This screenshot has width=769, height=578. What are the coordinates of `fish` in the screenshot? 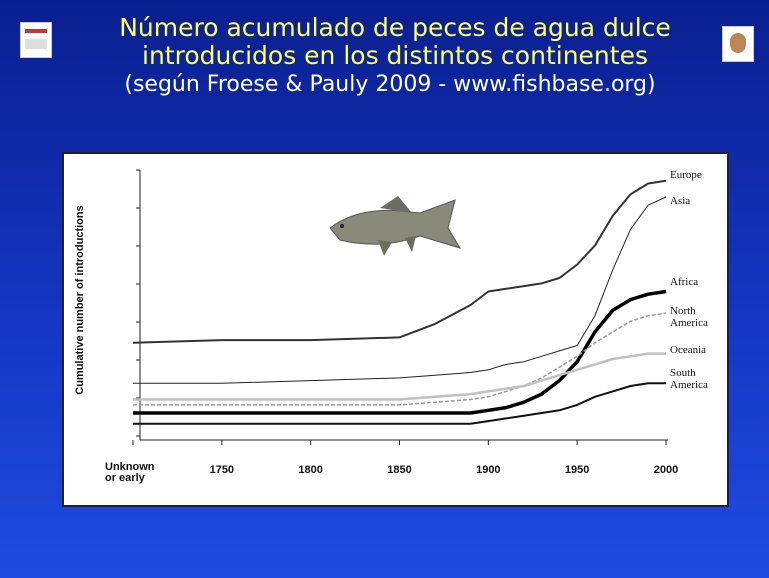 It's located at (395, 226).